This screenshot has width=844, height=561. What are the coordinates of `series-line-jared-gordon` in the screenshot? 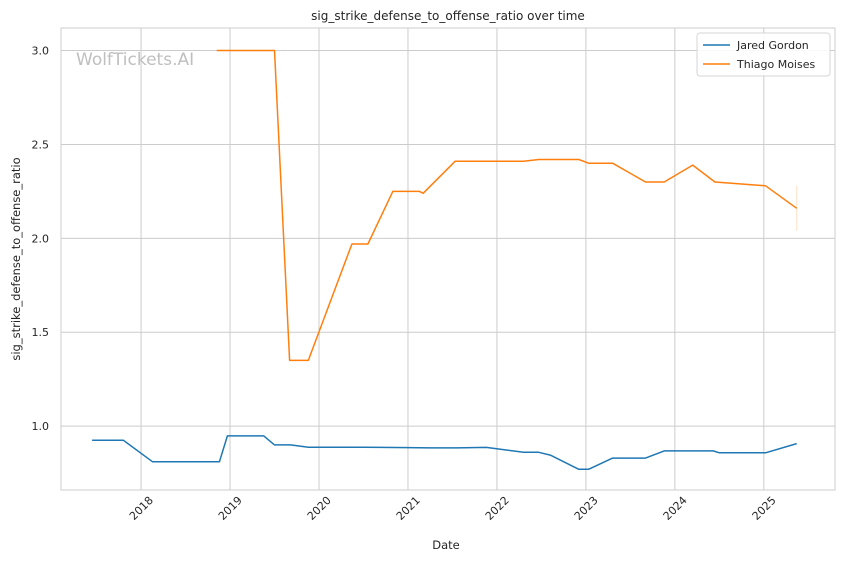 It's located at (444, 453).